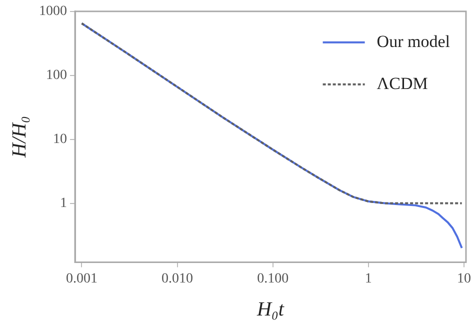 Image resolution: width=474 pixels, height=326 pixels. Describe the element at coordinates (53, 12) in the screenshot. I see `y-tick-label: 1000` at that location.